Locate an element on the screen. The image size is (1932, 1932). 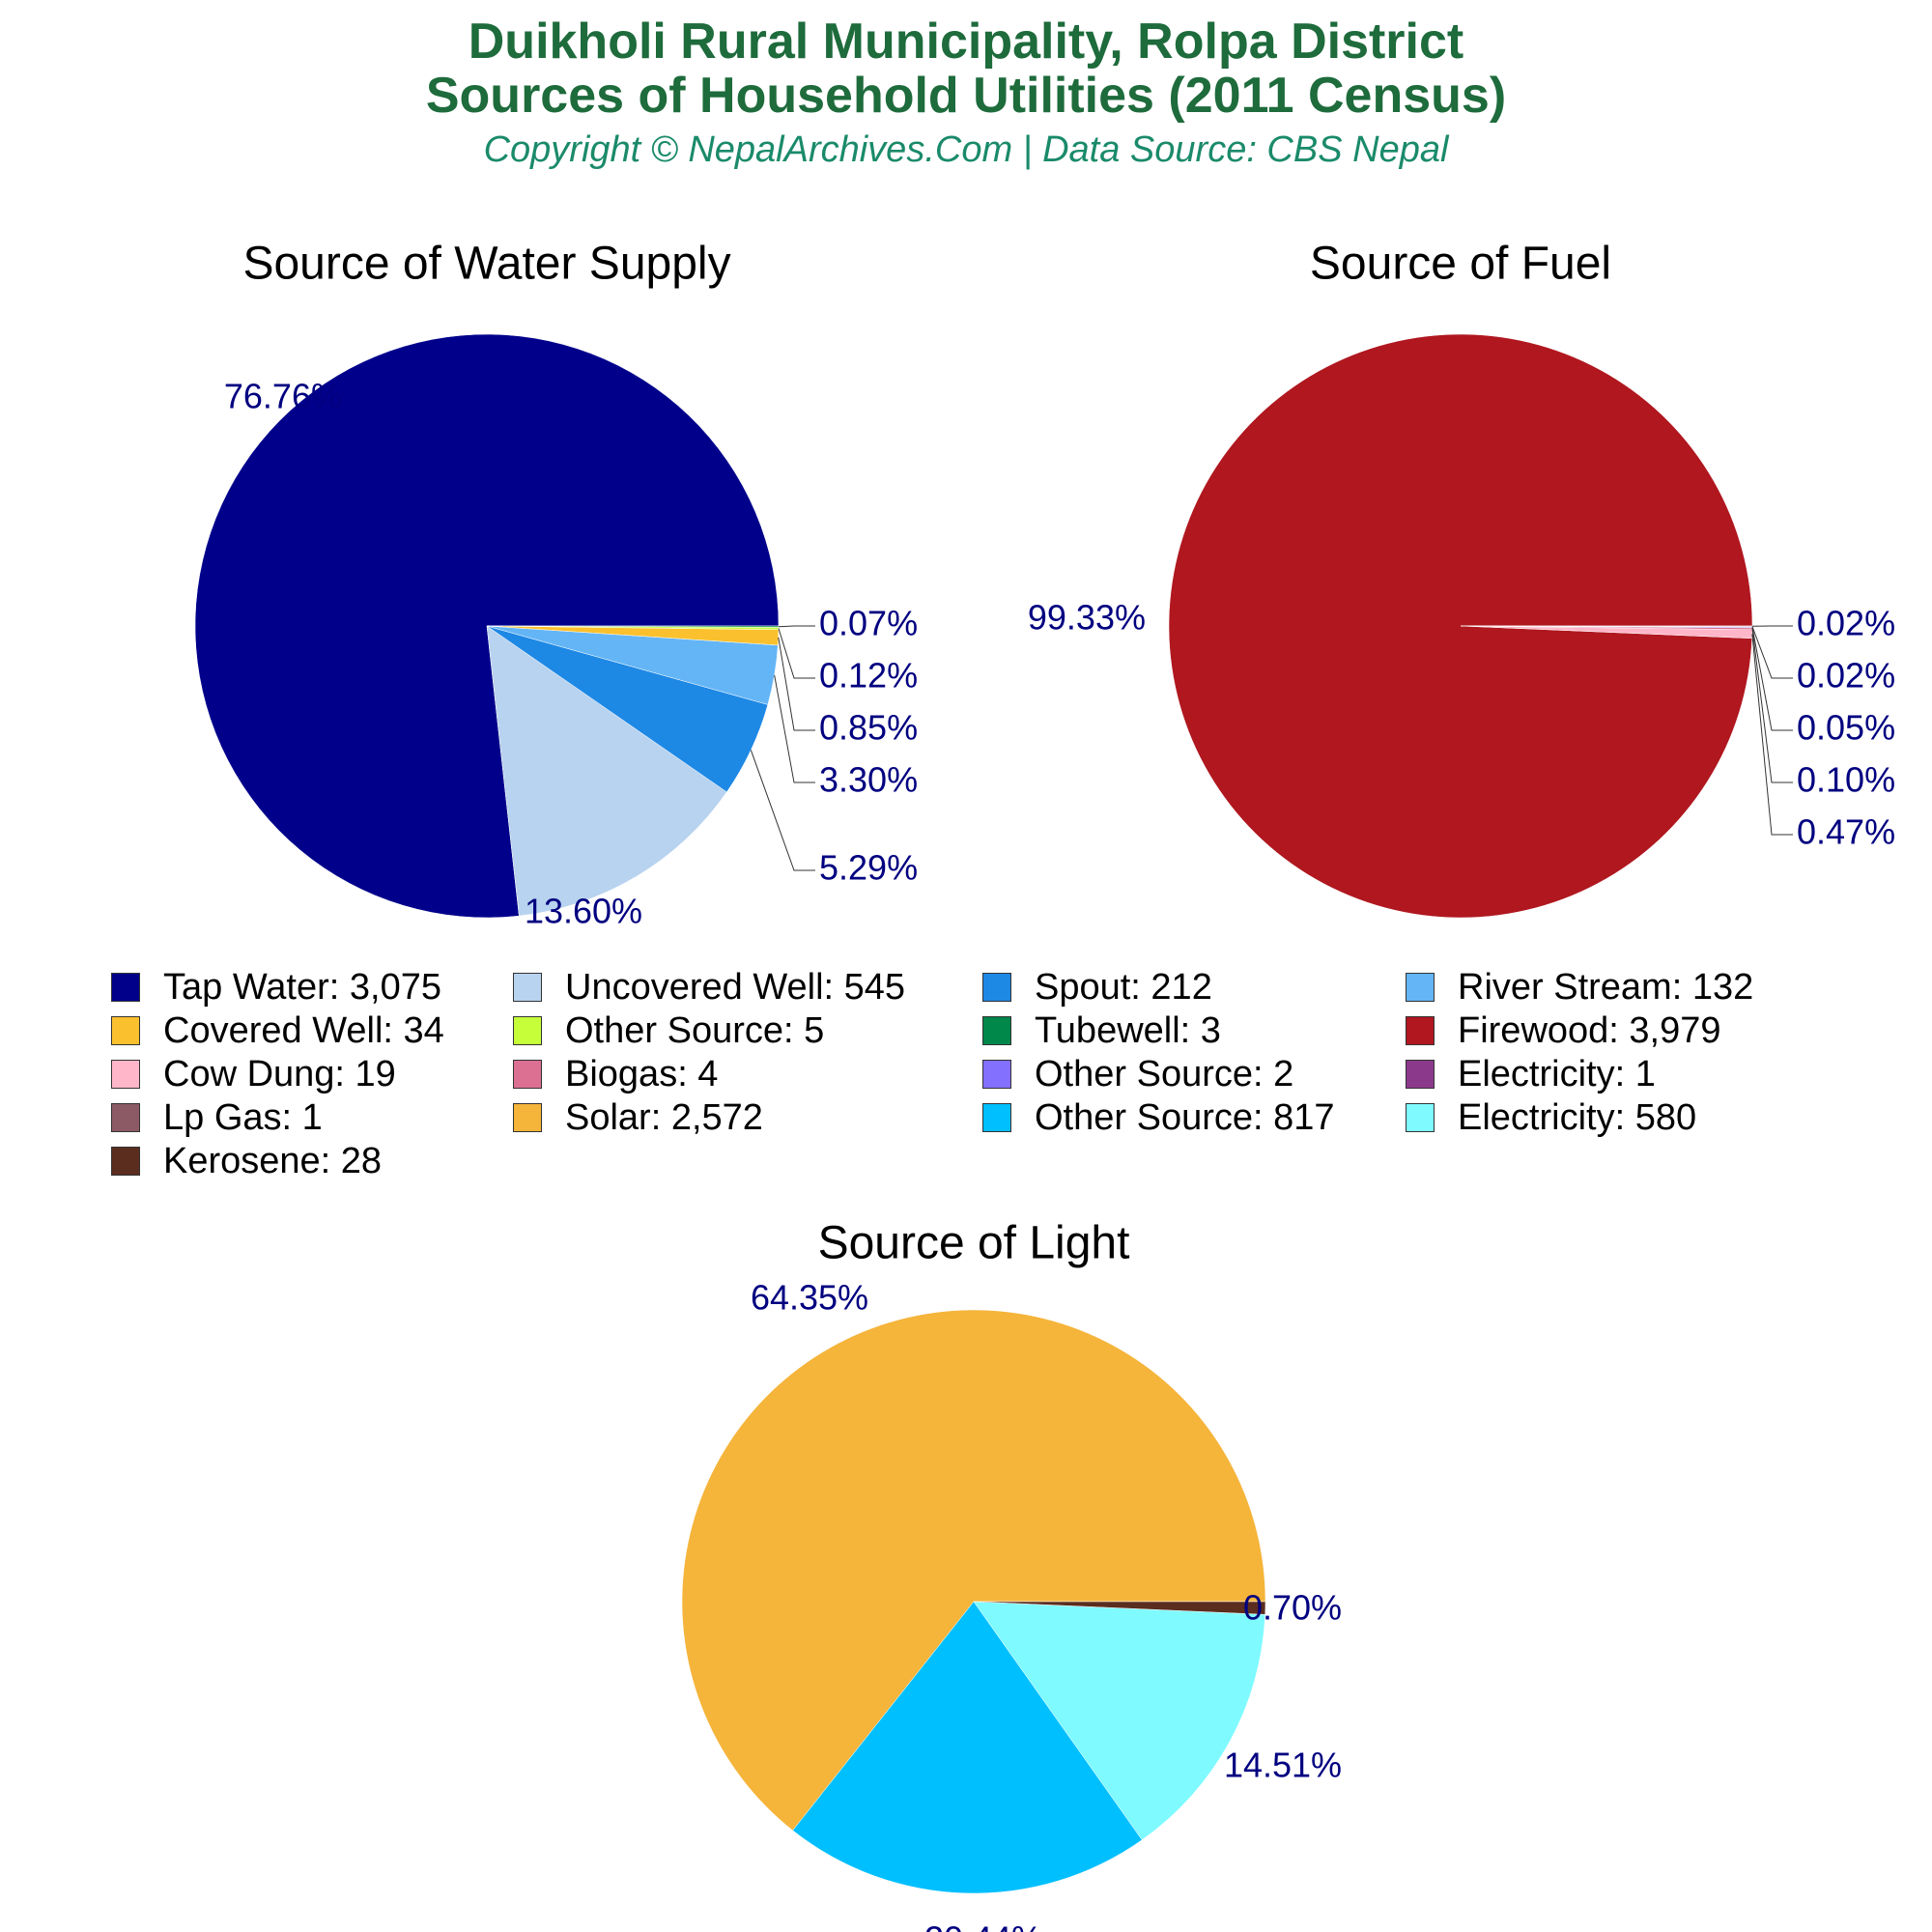
pie-title: Source of Light is located at coordinates (974, 1243).